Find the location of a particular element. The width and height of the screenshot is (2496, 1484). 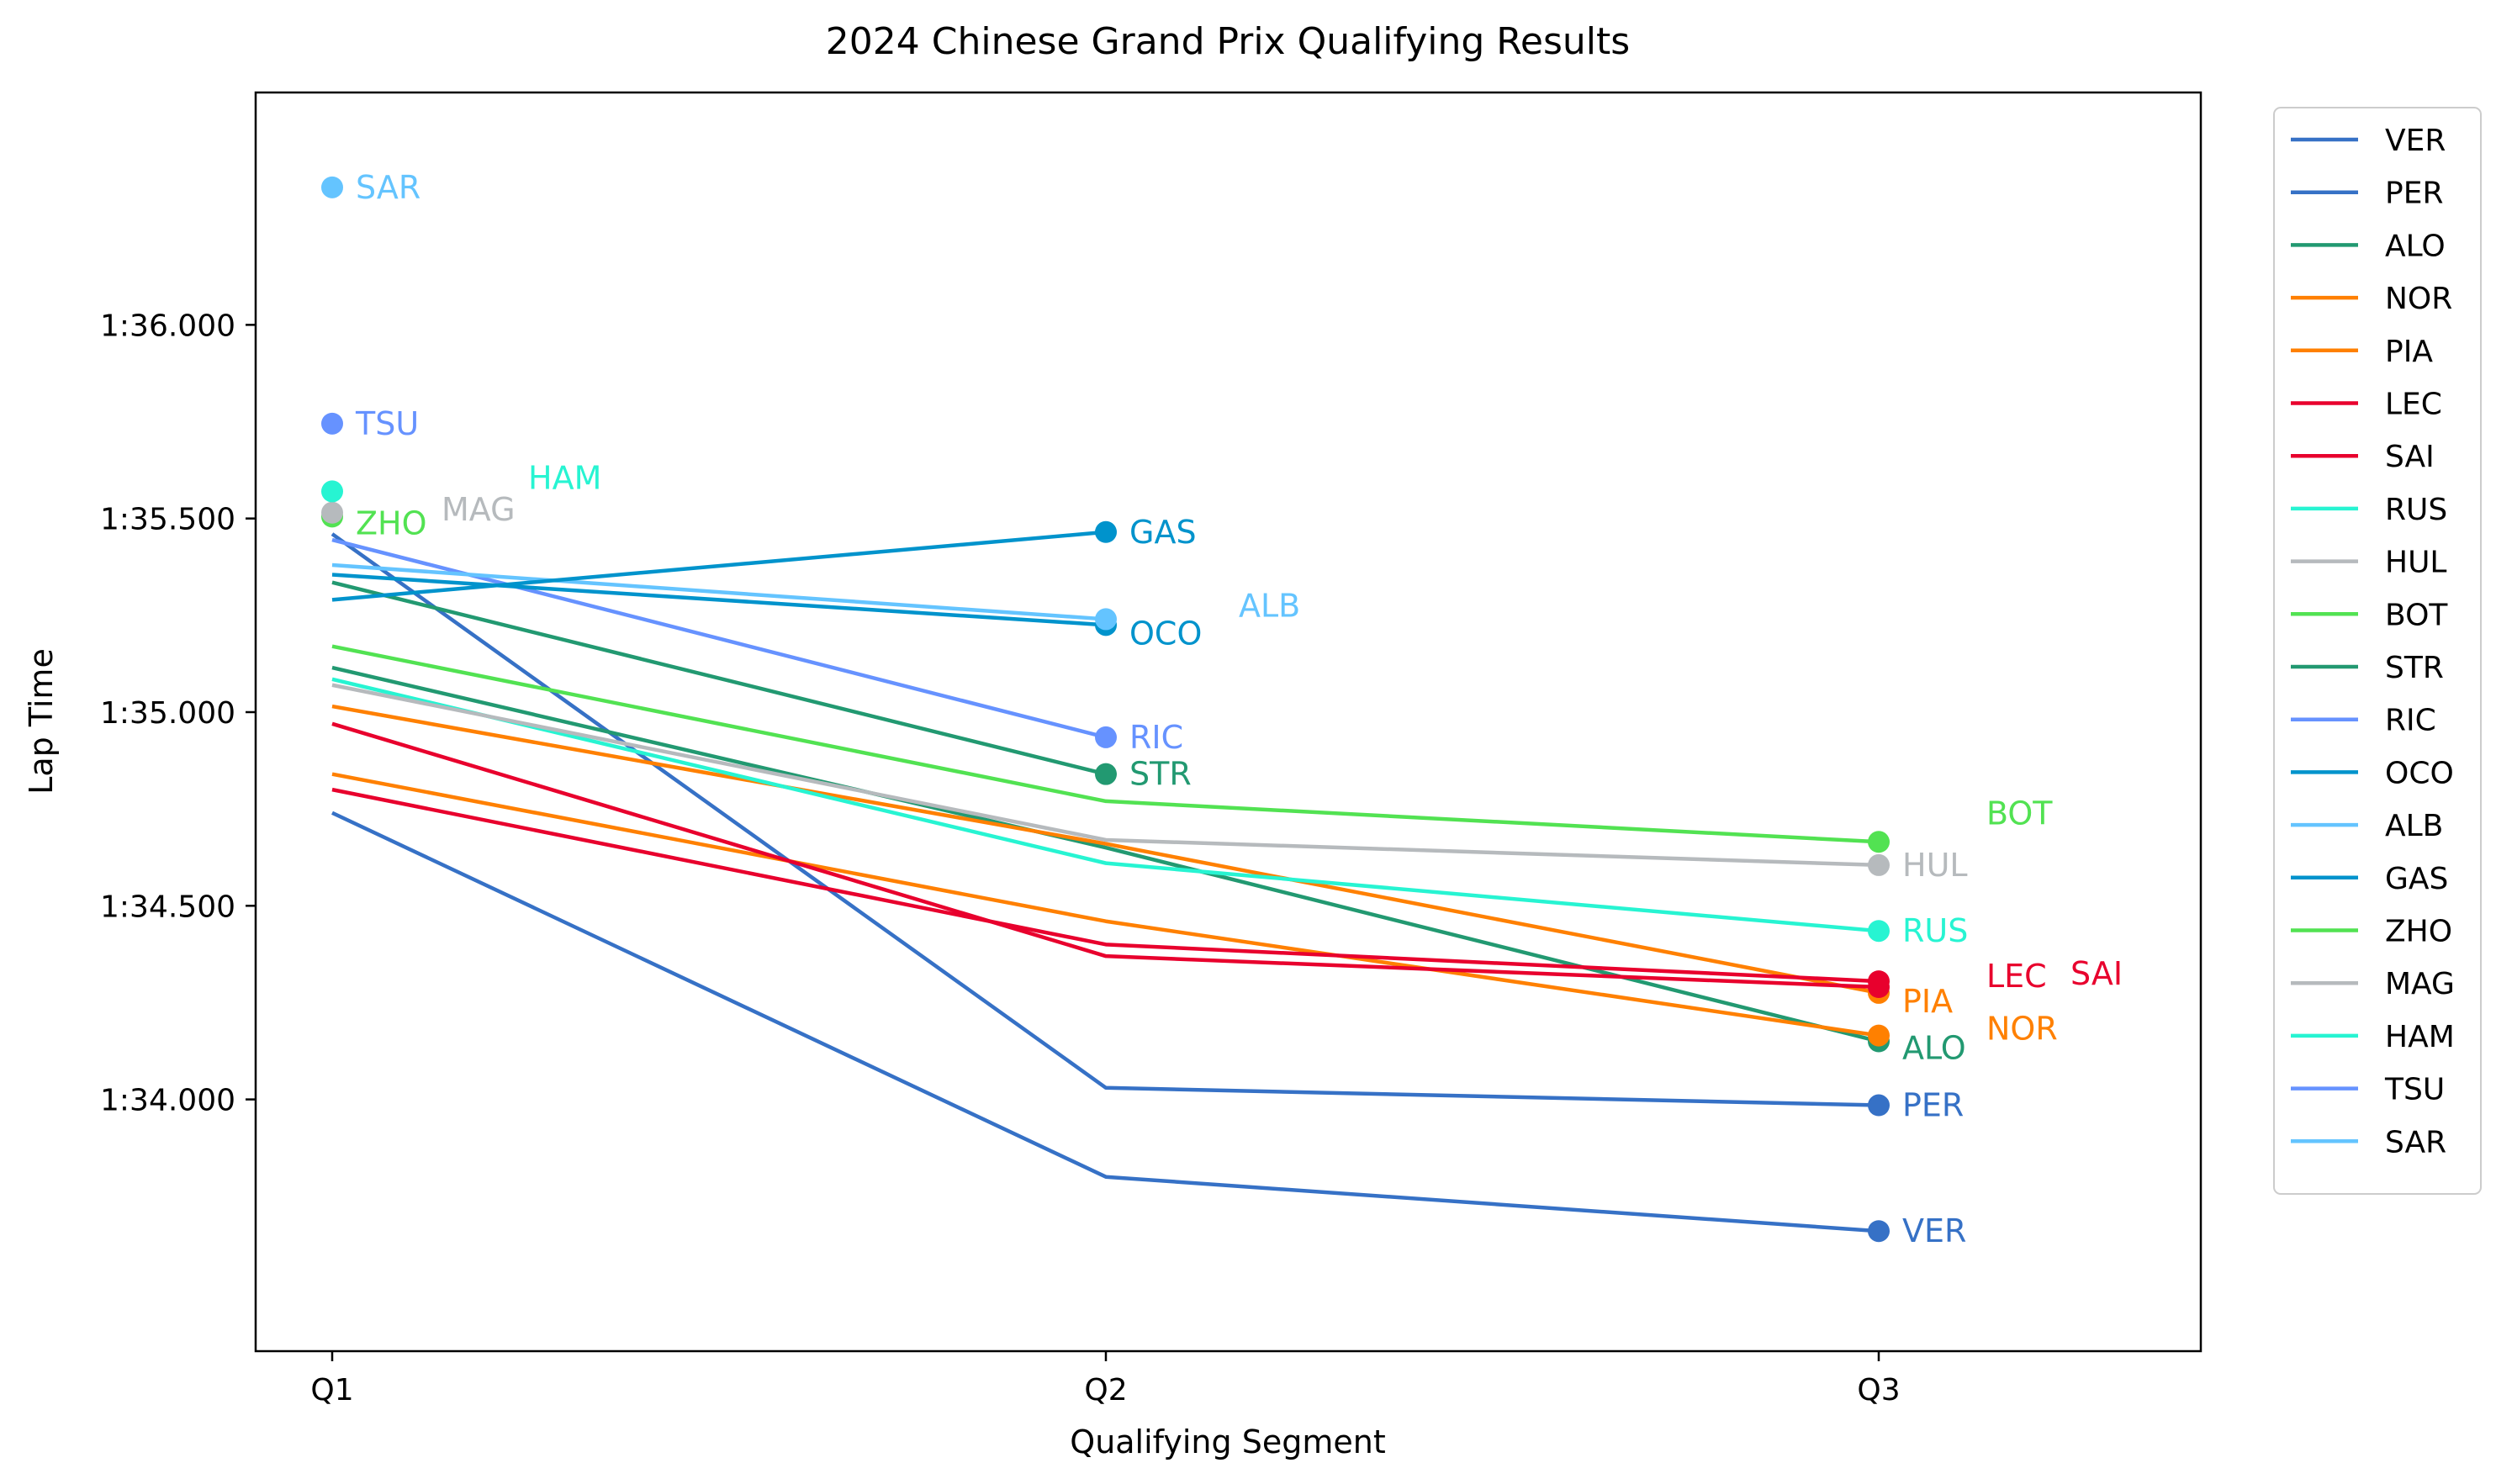

series-line-gas is located at coordinates (719, 566).